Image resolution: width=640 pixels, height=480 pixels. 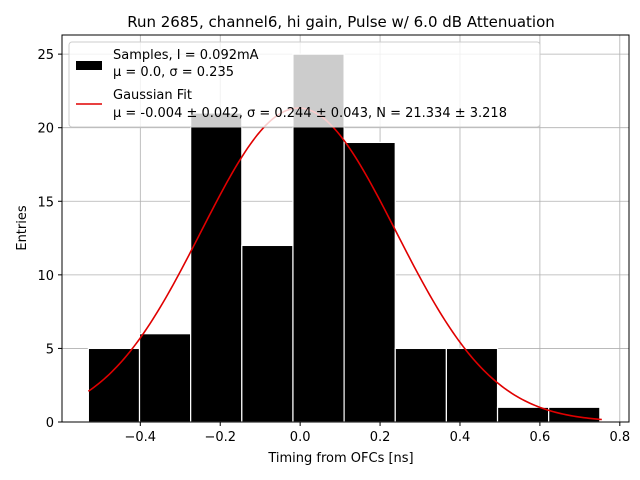 I want to click on x-tick-label: 0.6, so click(x=540, y=437).